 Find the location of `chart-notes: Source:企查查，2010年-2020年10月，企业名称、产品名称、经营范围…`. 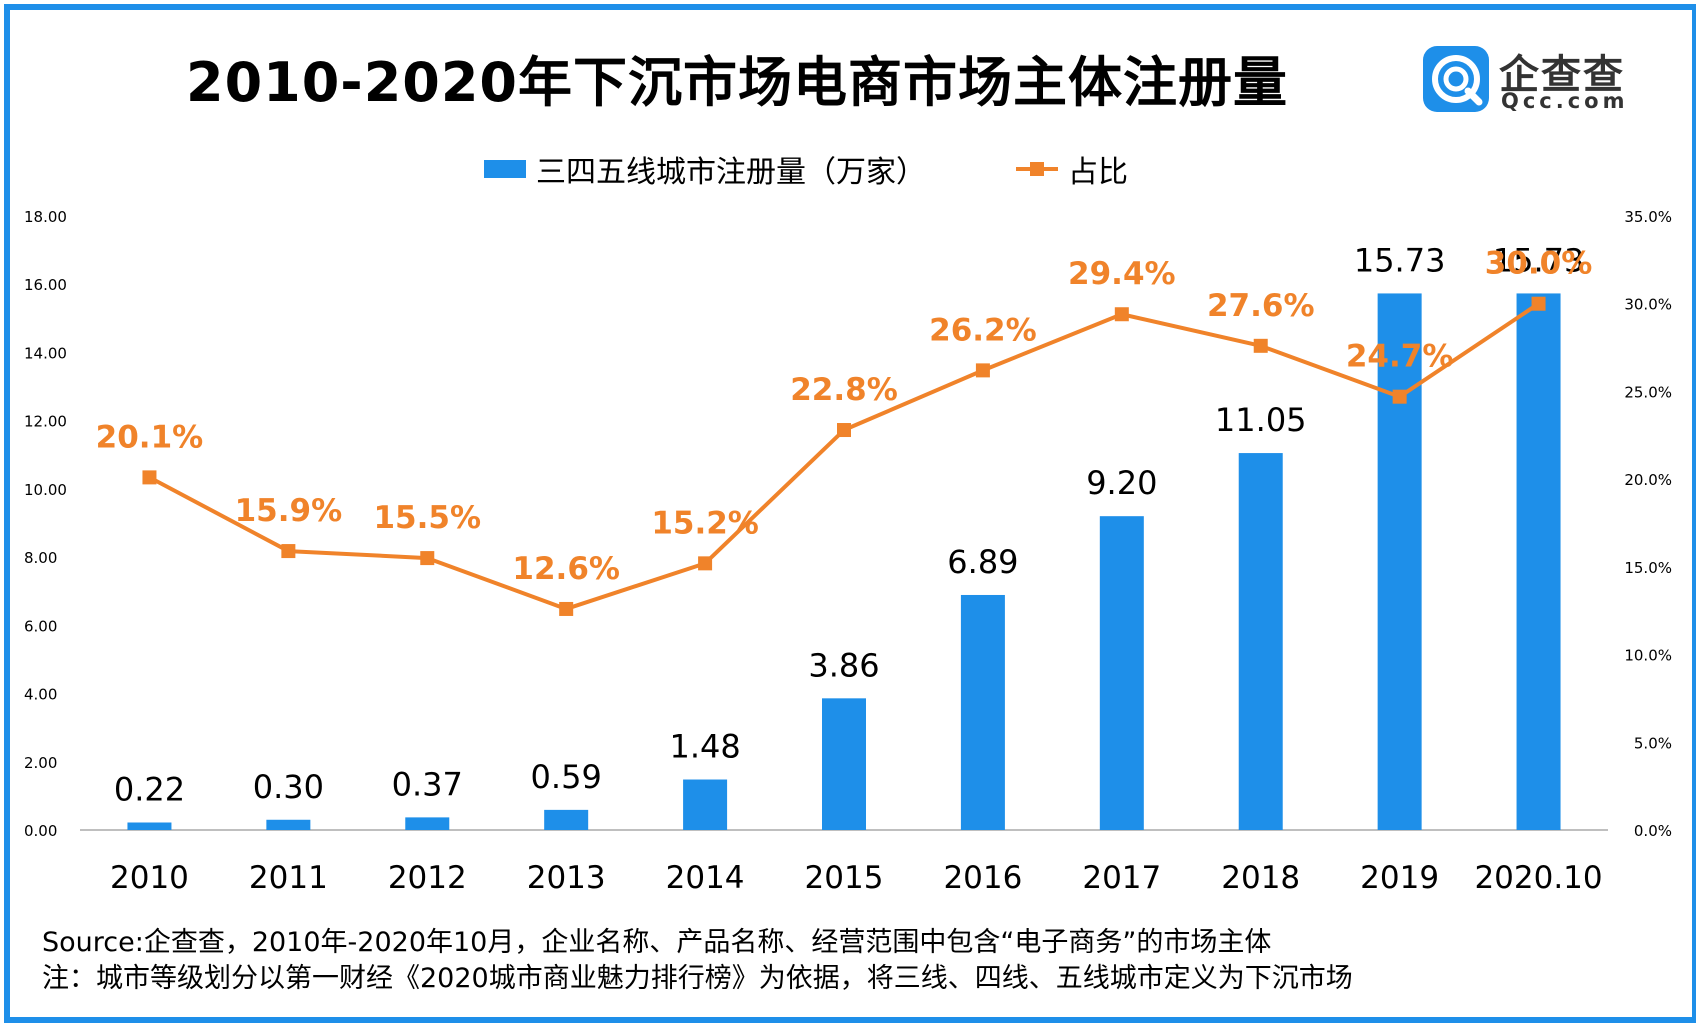

chart-notes: Source:企查查，2010年-2020年10月，企业名称、产品名称、经营范围… is located at coordinates (697, 961).